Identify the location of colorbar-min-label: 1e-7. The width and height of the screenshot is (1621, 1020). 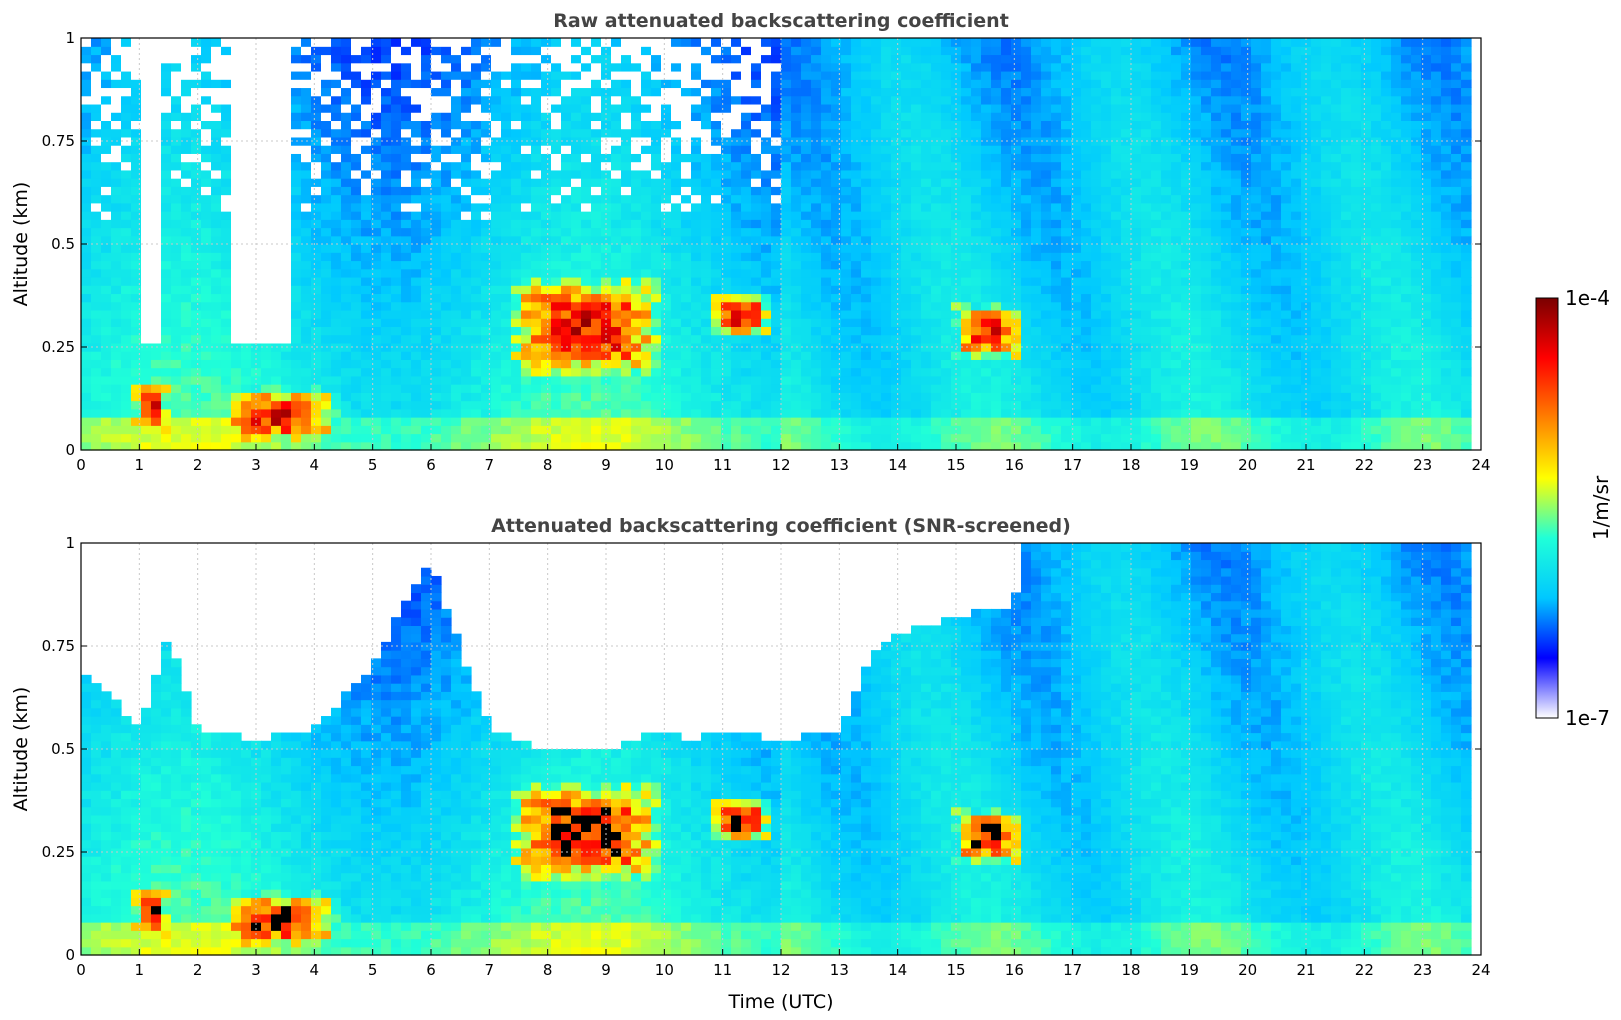
(1587, 718).